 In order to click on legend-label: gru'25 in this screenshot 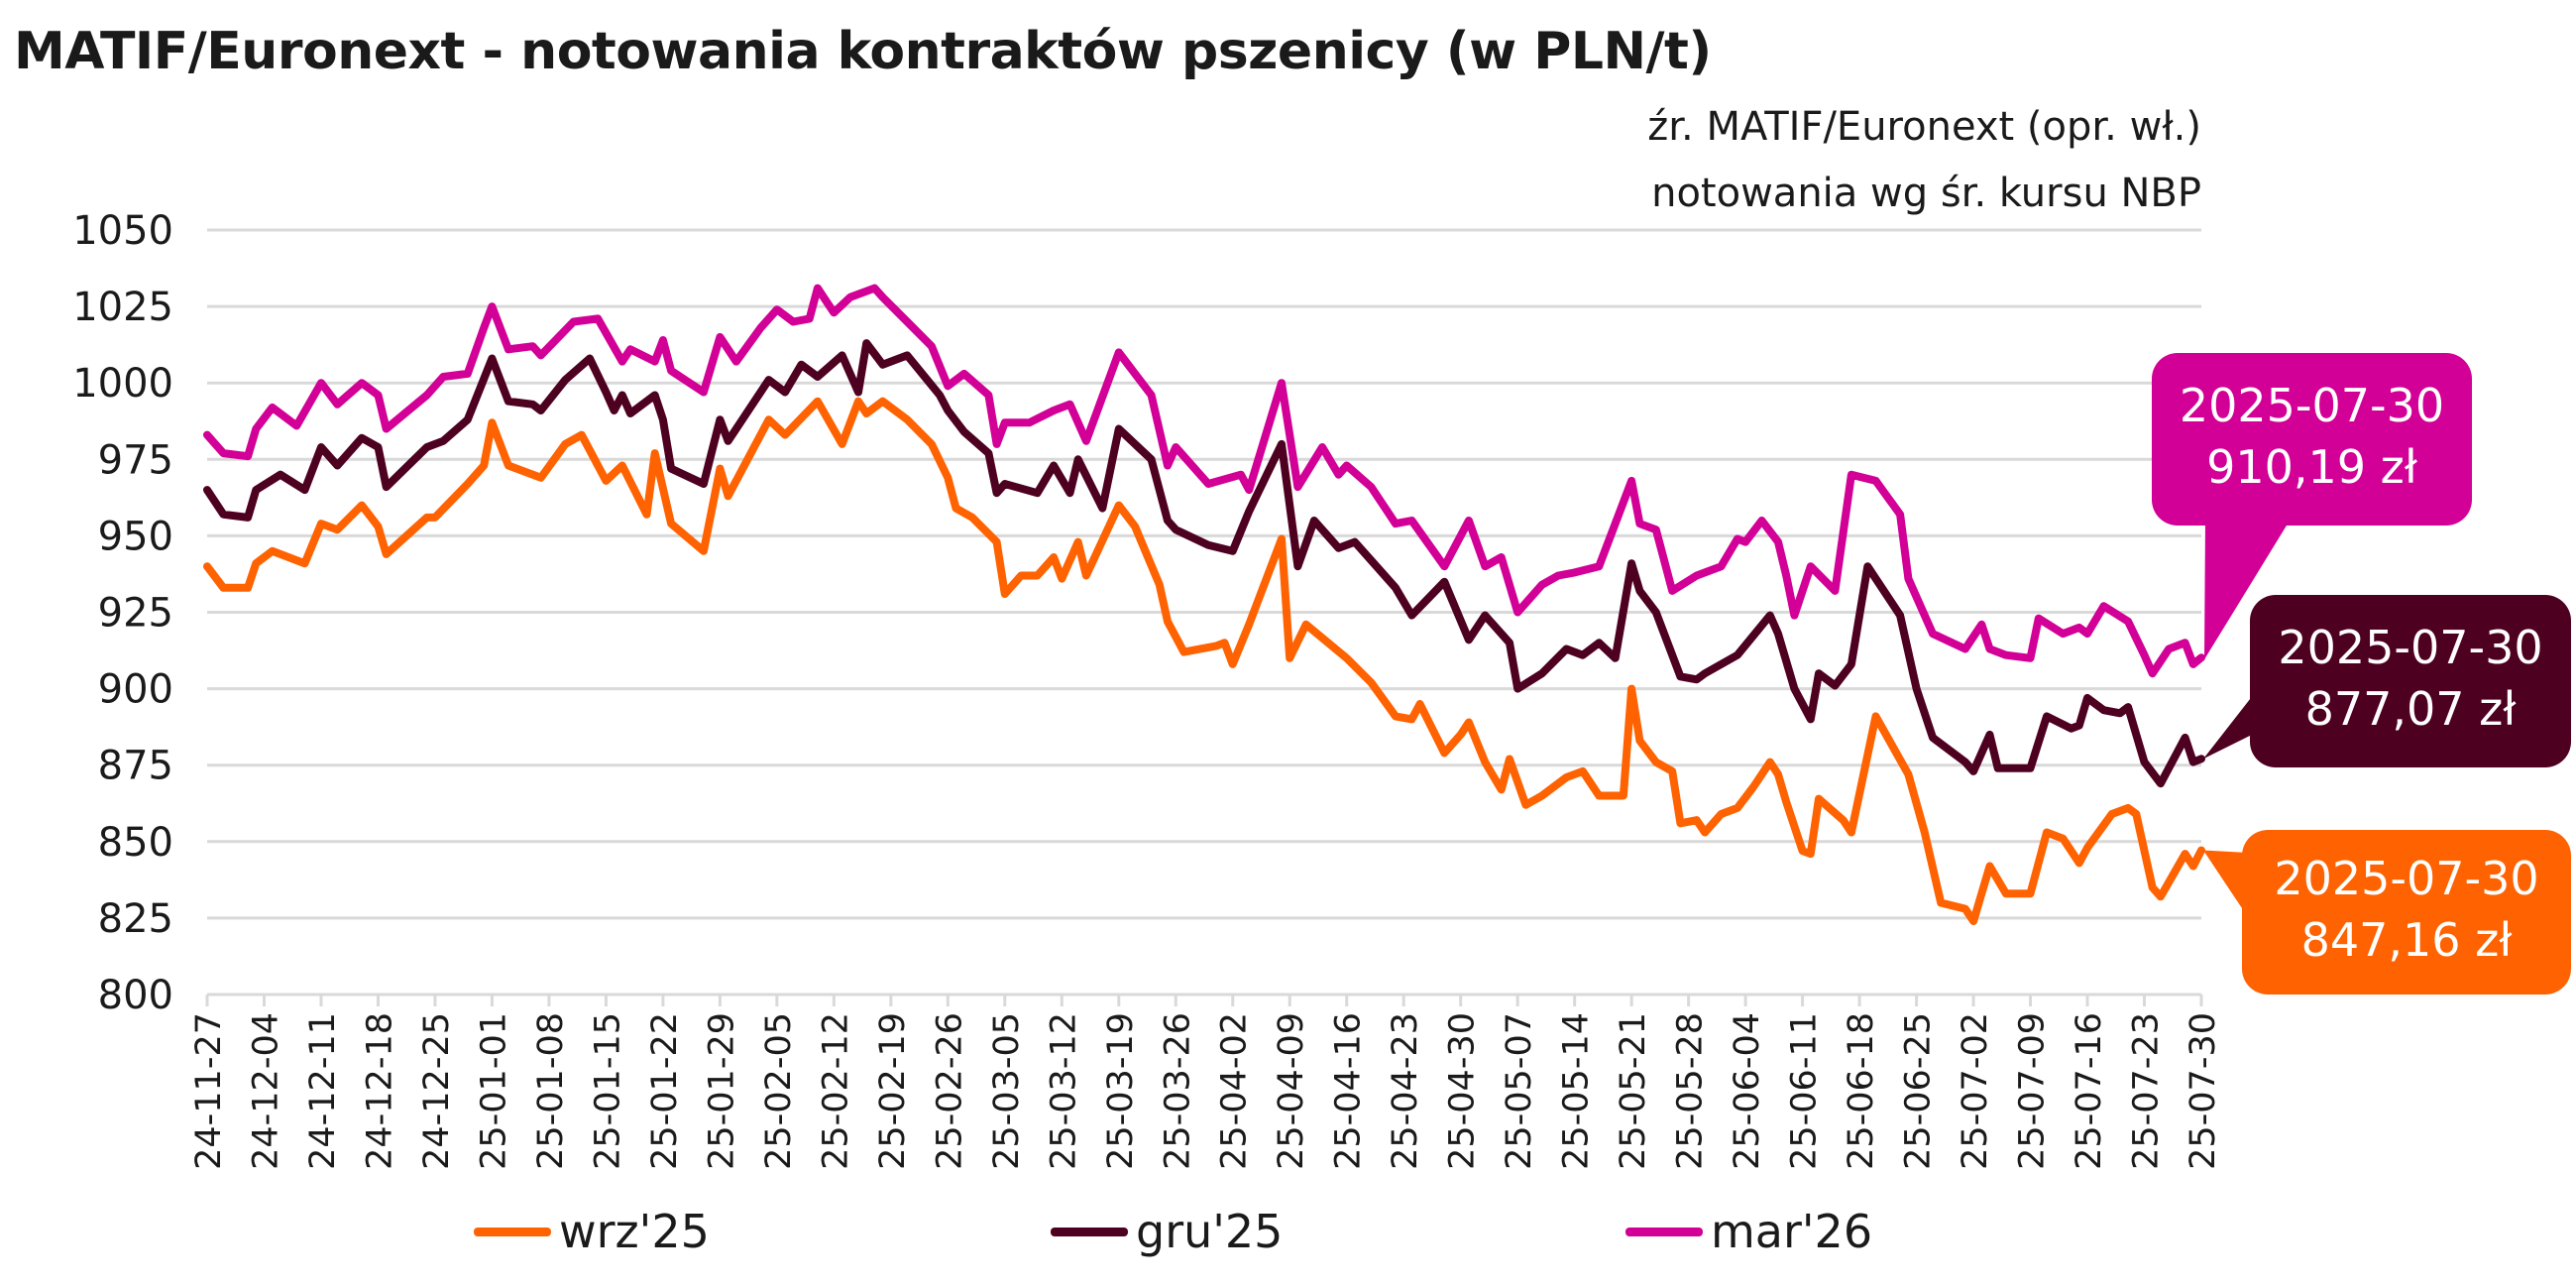, I will do `click(1210, 1231)`.